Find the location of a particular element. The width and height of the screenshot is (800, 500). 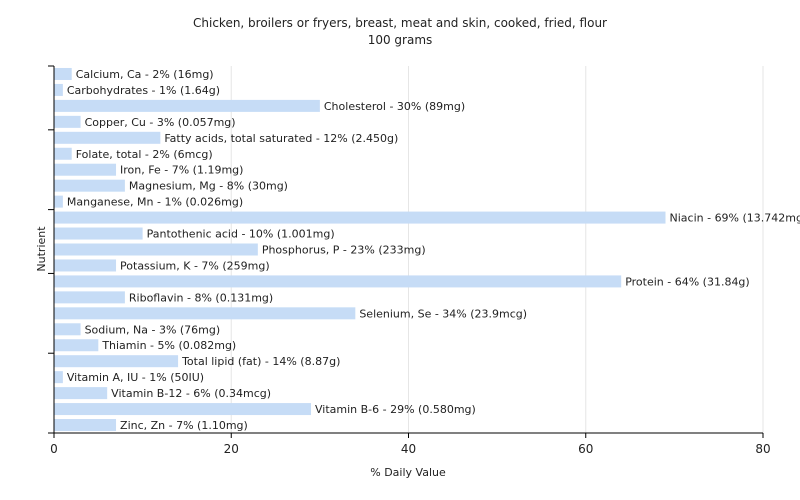

bar-label-11: Phosphorus, P - 23% (233mg) is located at coordinates (344, 250).